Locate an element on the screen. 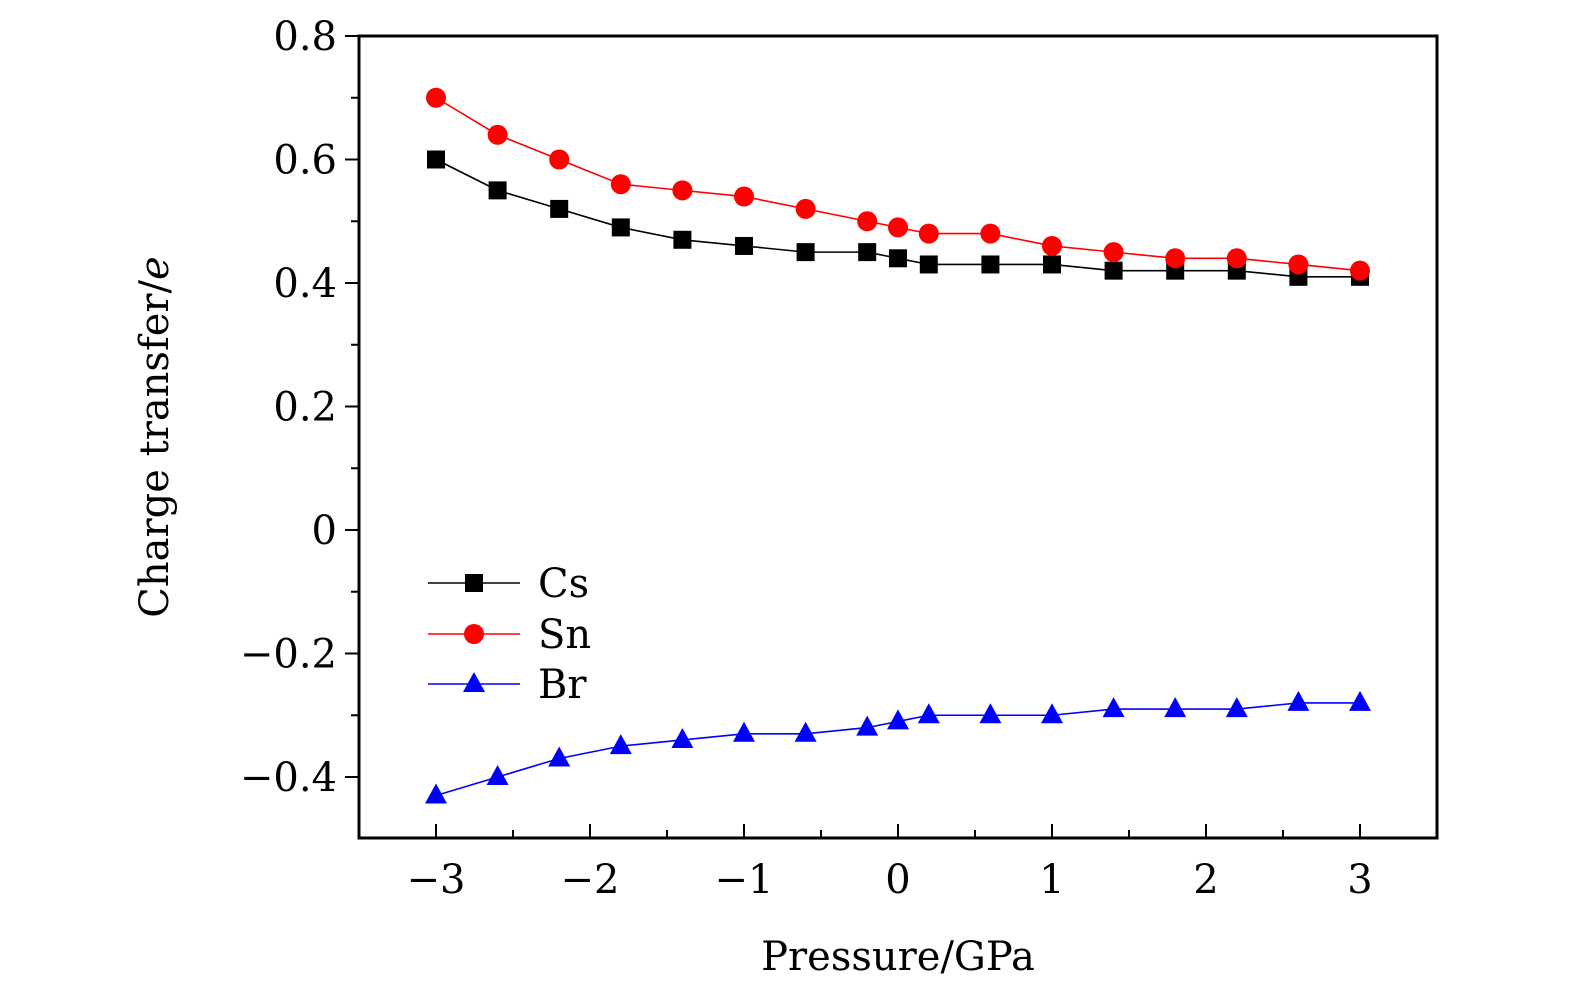  y-tick-label: 0.2 is located at coordinates (305, 408).